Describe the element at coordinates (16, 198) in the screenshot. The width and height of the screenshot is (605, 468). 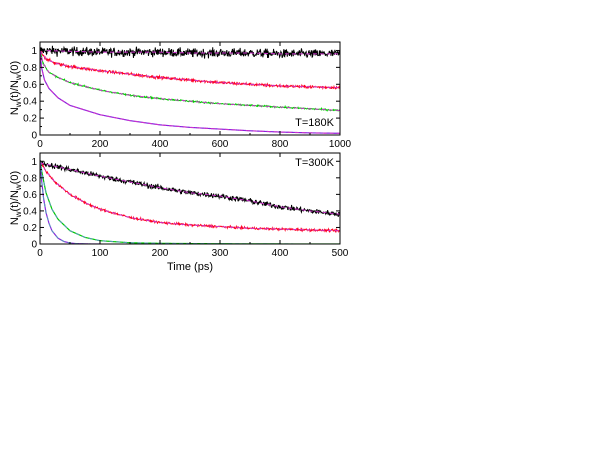
I see `y-axis-label-bottom: Nw(t)/Nw(0)` at that location.